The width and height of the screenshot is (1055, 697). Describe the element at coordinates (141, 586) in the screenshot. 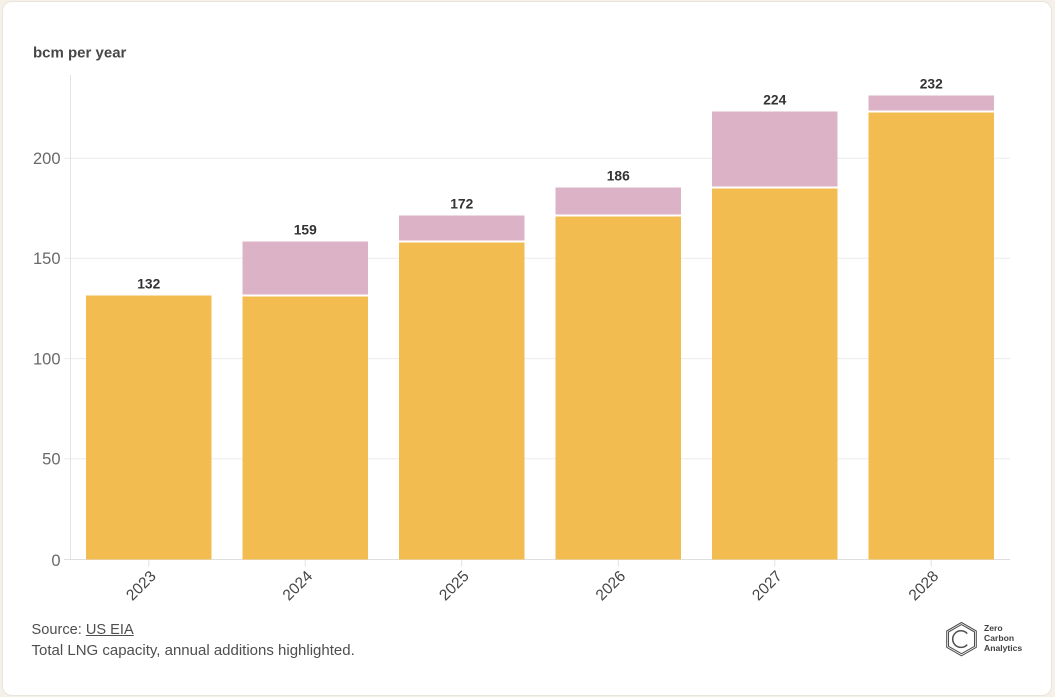

I see `svg-text: 2023` at that location.